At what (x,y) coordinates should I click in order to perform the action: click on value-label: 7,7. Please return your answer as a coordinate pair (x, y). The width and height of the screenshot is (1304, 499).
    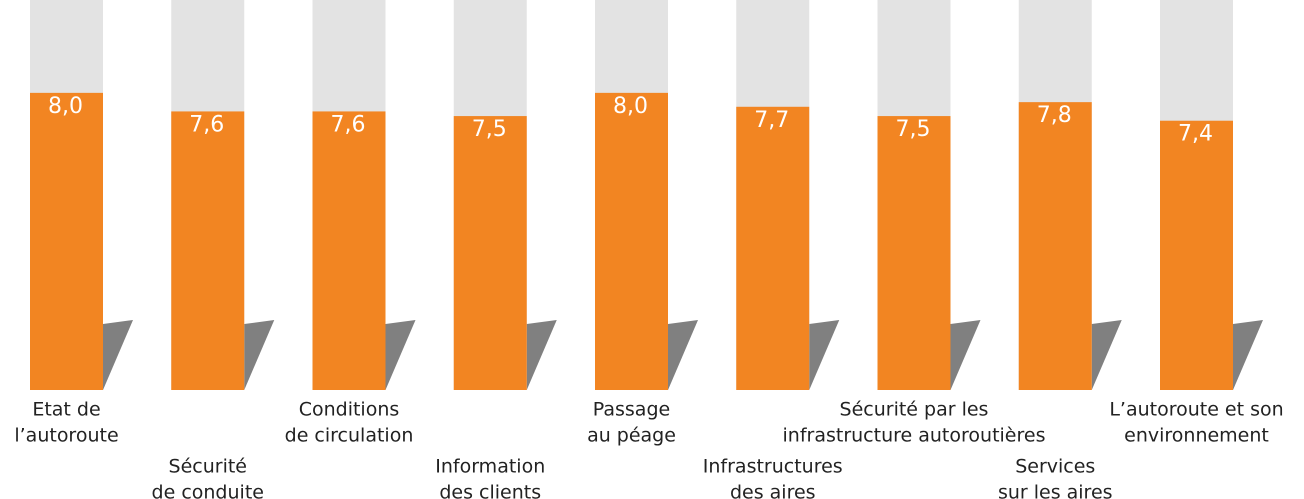
    Looking at the image, I should click on (771, 120).